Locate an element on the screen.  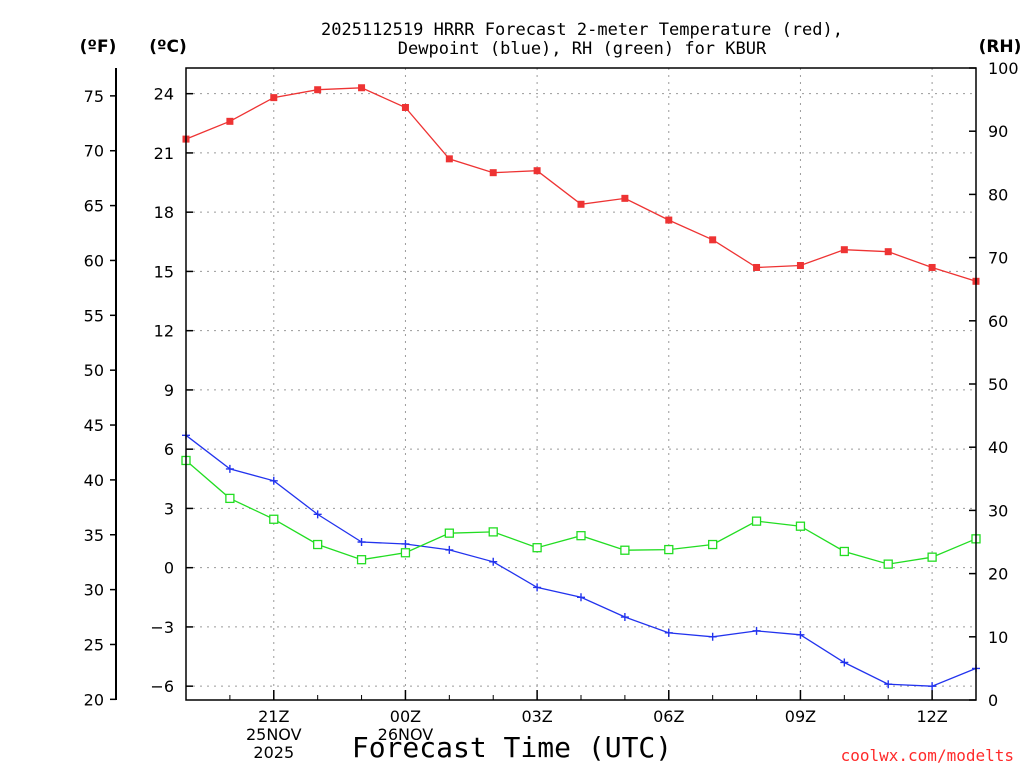
fahrenheit-tick-label: 45 is located at coordinates (94, 425).